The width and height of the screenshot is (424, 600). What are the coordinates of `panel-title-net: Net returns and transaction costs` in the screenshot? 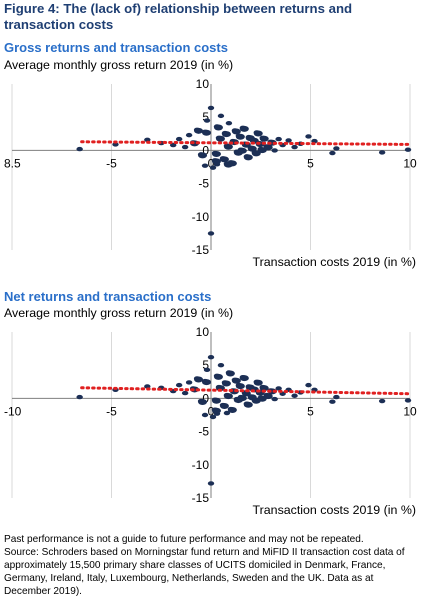 It's located at (108, 296).